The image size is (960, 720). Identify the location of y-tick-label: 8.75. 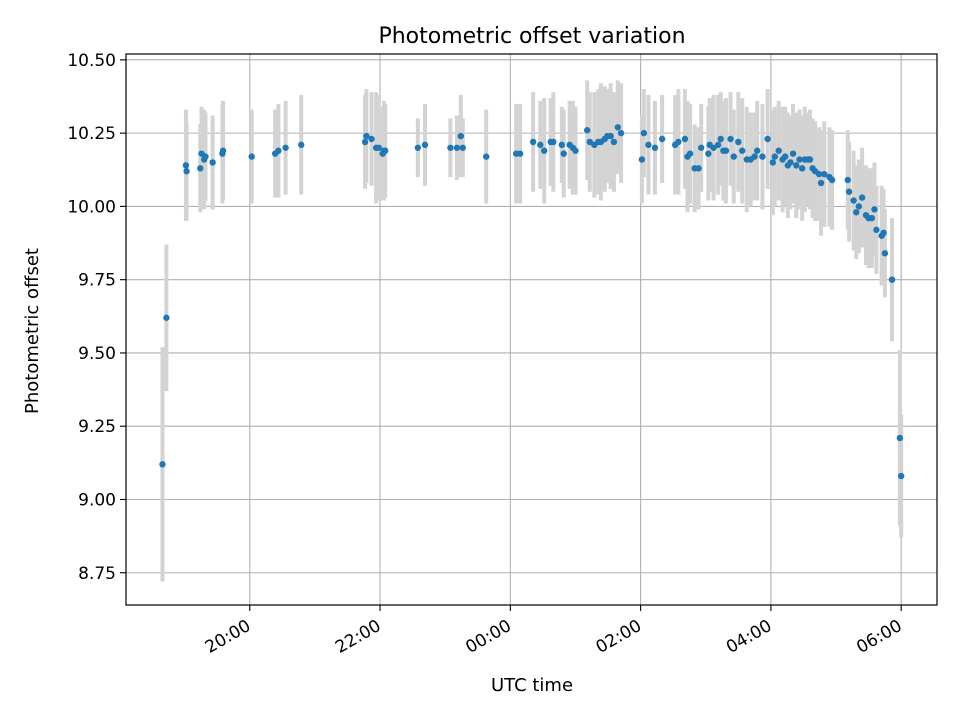
(97, 574).